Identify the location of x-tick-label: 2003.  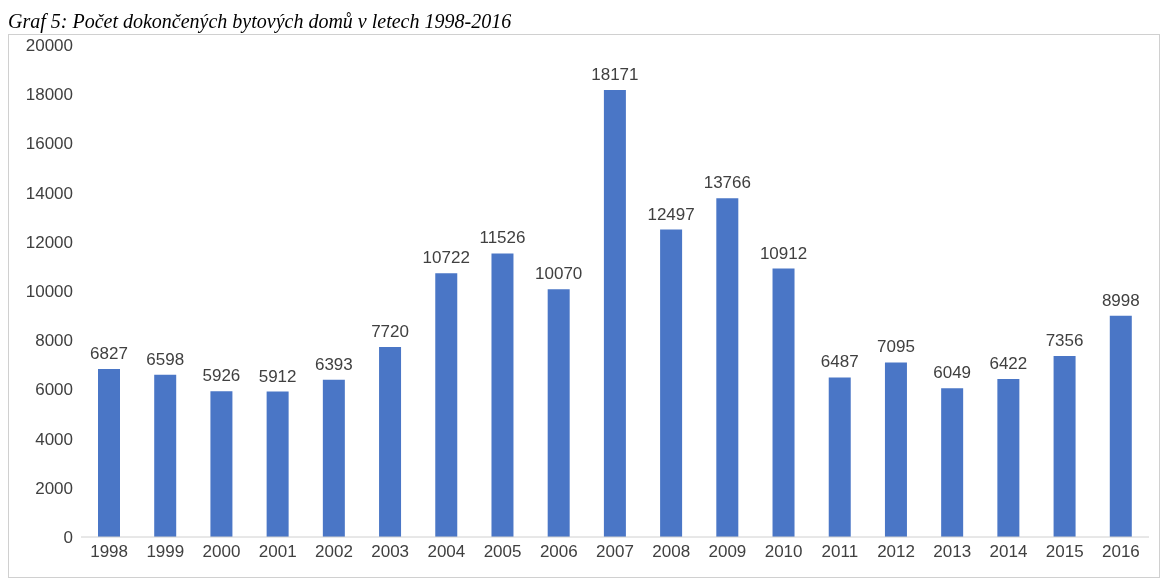
(390, 552).